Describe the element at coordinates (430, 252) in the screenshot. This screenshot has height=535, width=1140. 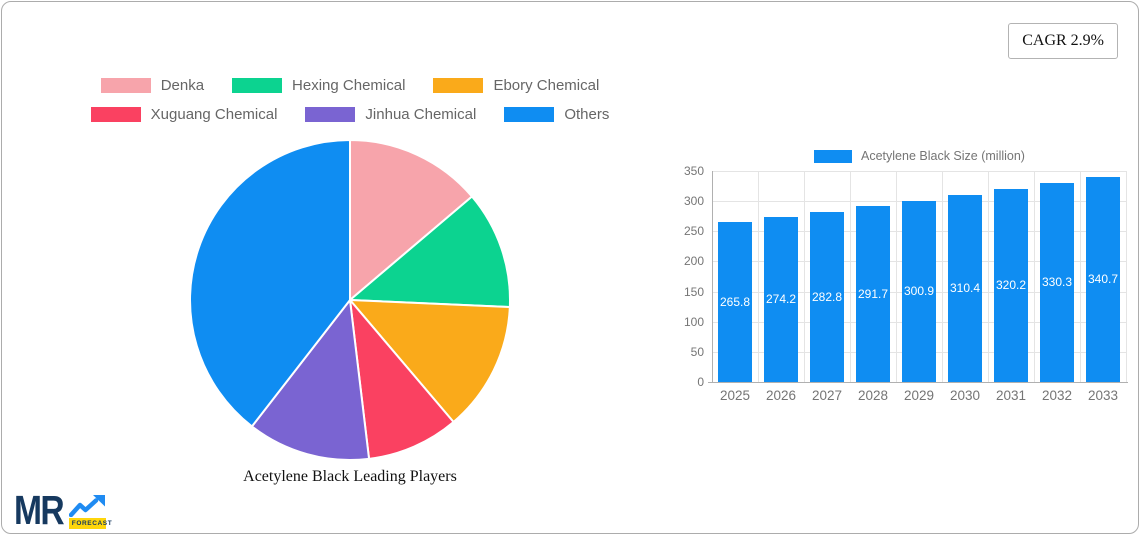
I see `pie-slice-hexing-chemical` at that location.